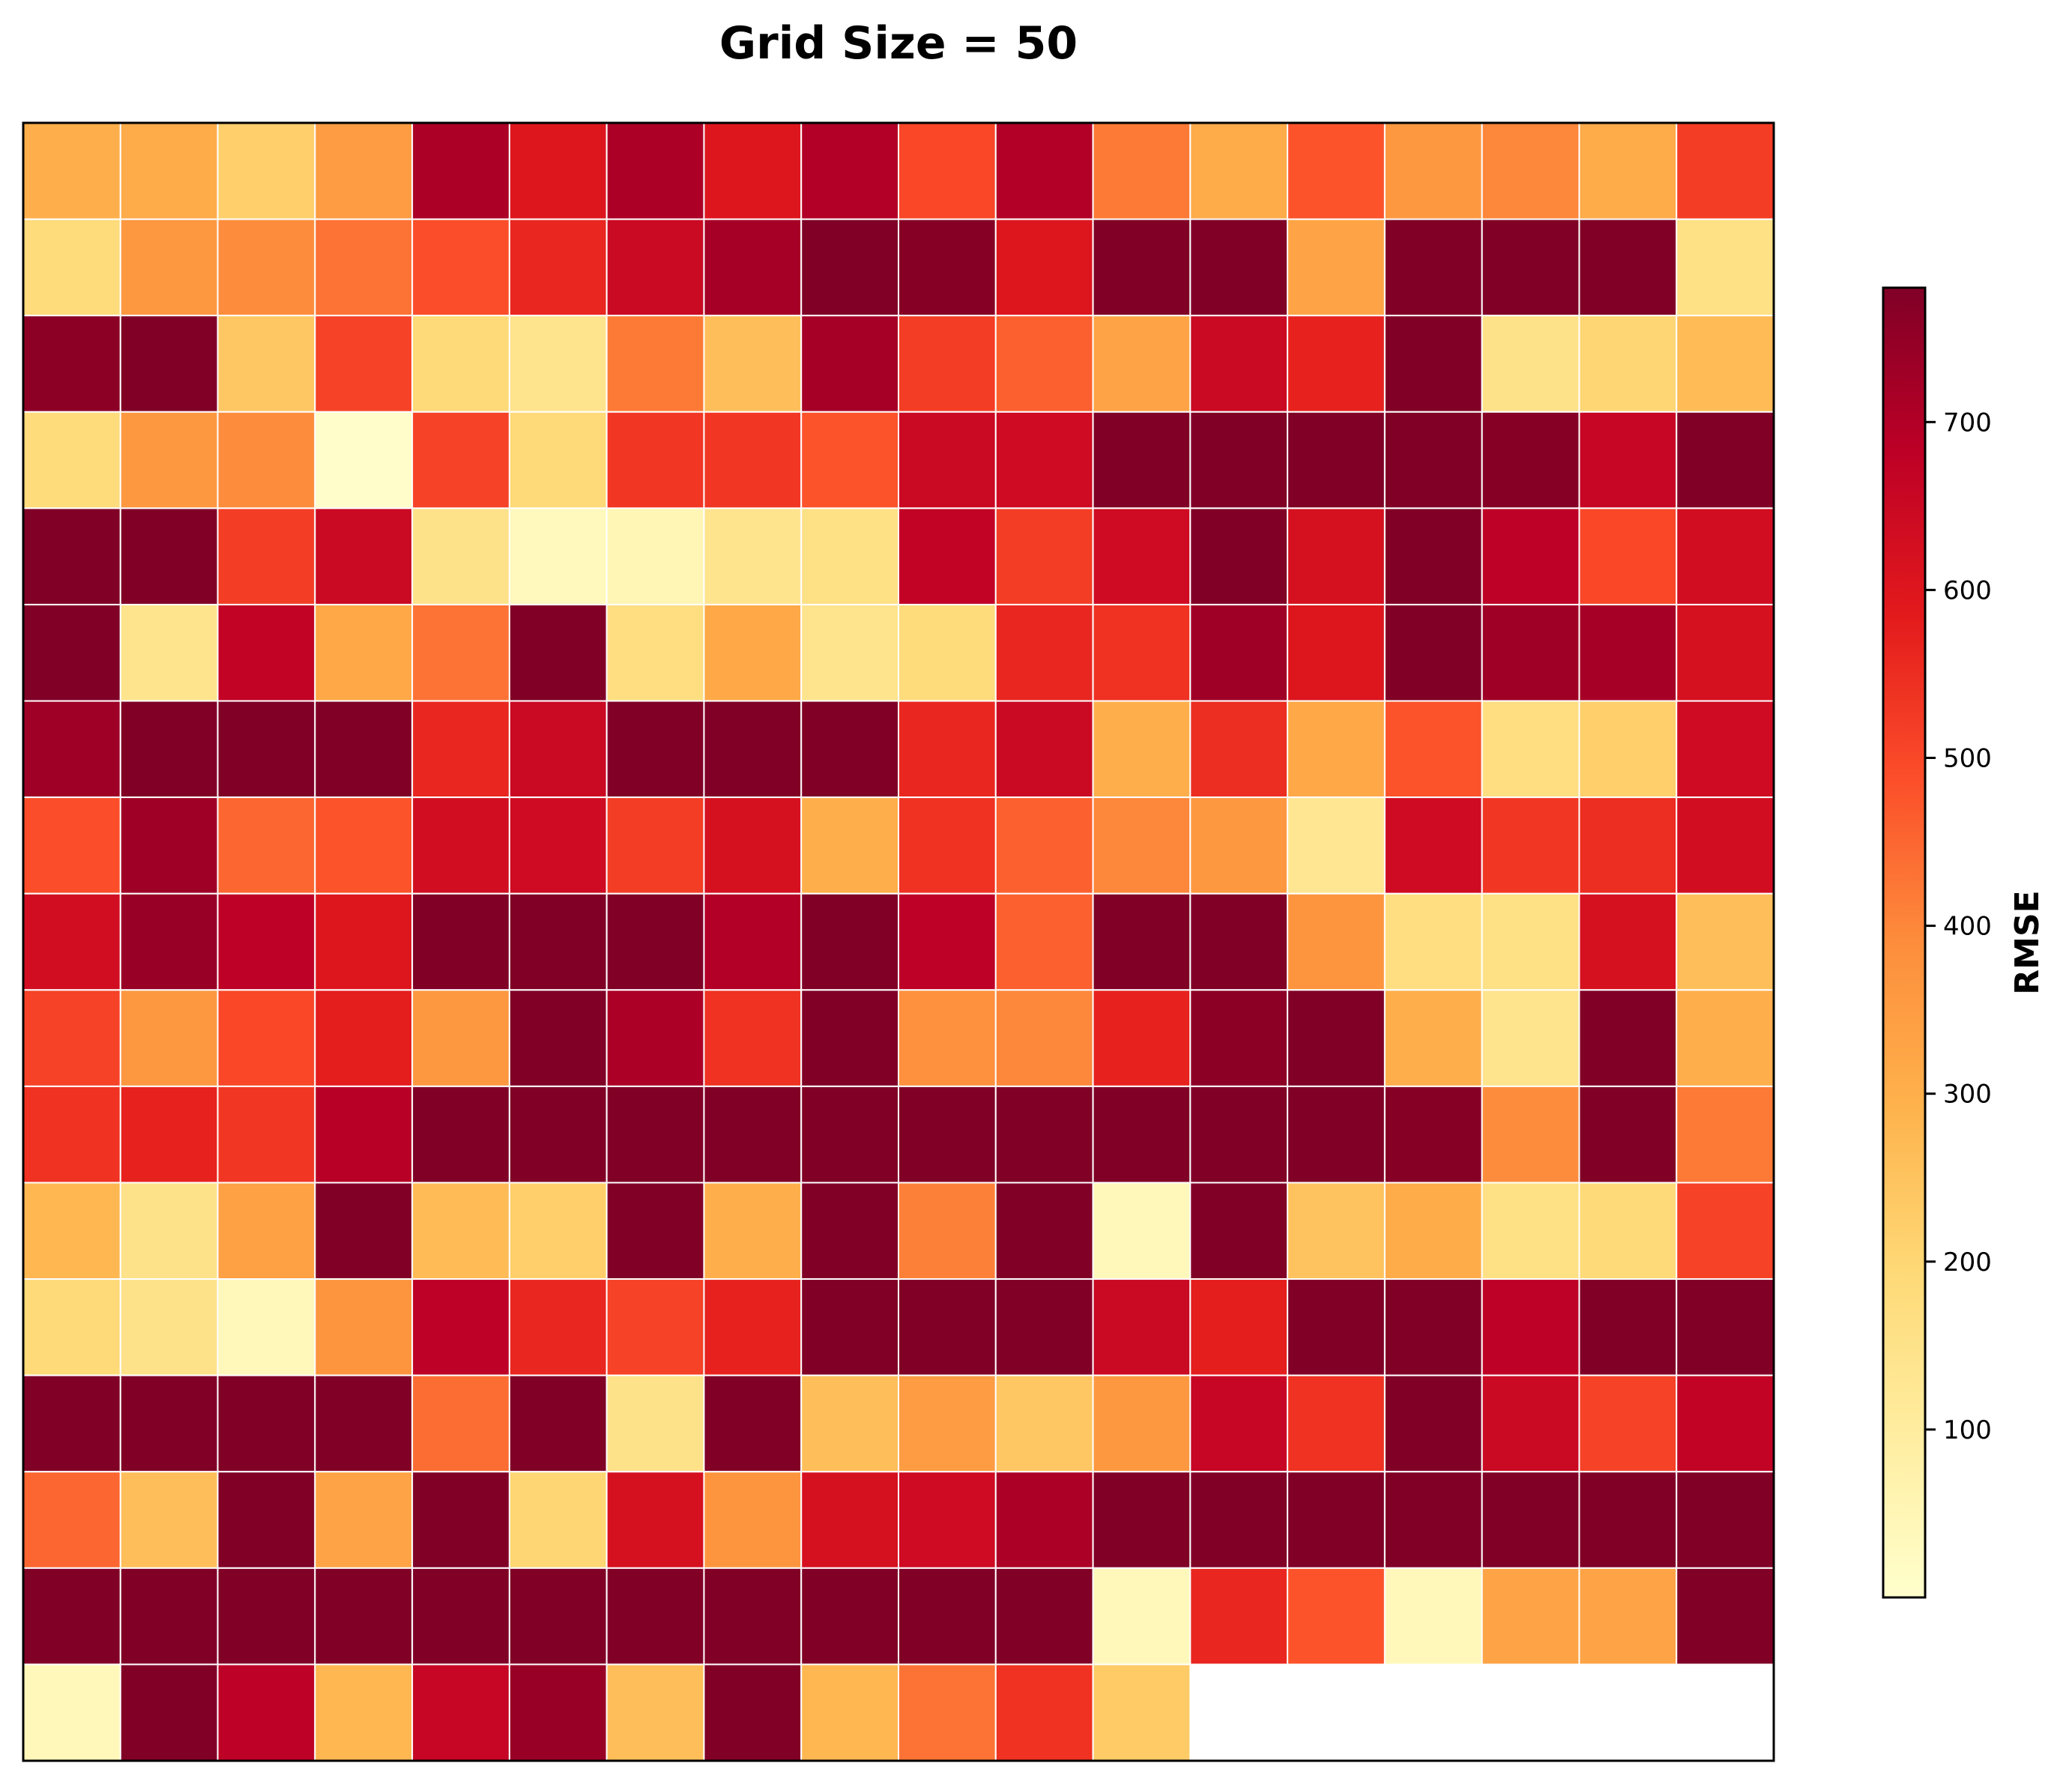 This screenshot has width=2072, height=1778. I want to click on chart-title: Grid Size = 50, so click(898, 43).